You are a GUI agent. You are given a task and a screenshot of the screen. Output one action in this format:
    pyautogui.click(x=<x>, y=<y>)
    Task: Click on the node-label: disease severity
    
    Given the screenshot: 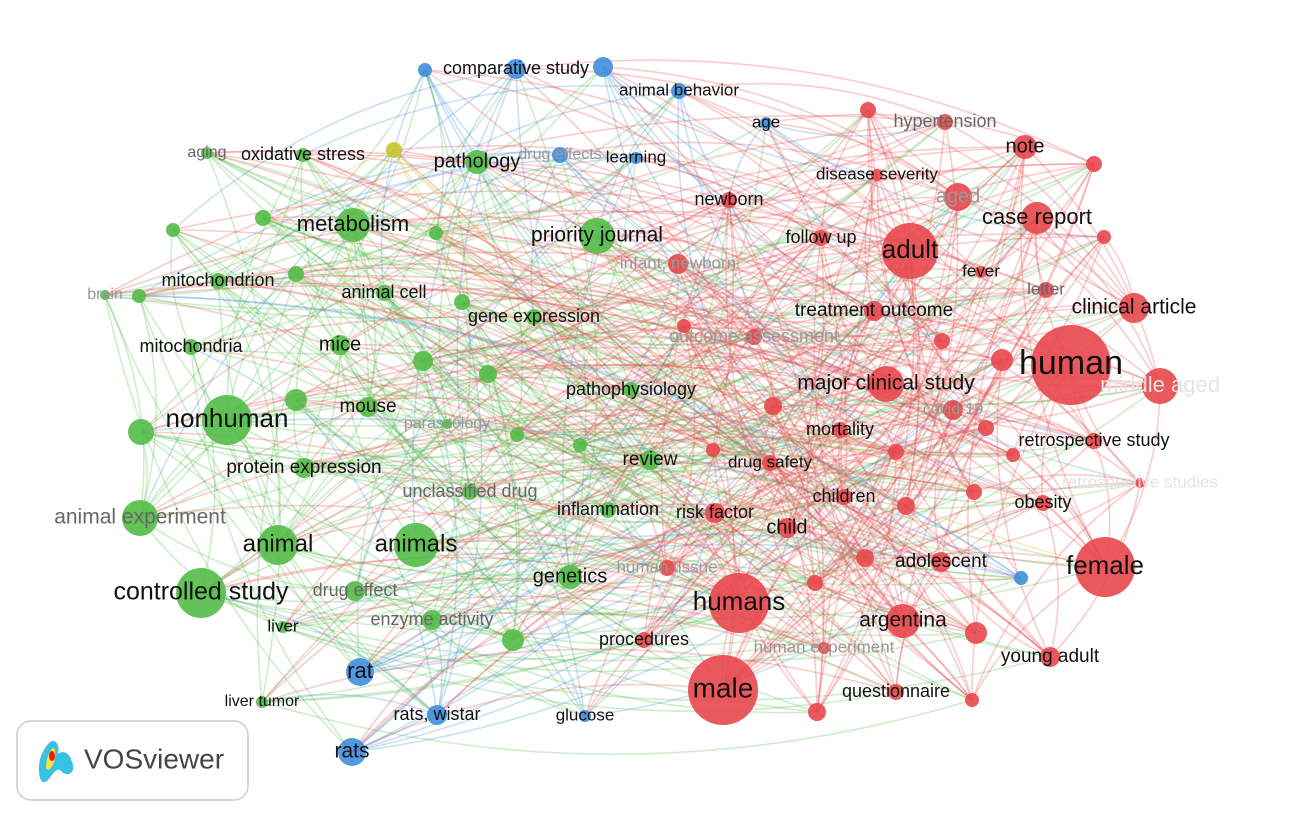 What is the action you would take?
    pyautogui.click(x=877, y=173)
    